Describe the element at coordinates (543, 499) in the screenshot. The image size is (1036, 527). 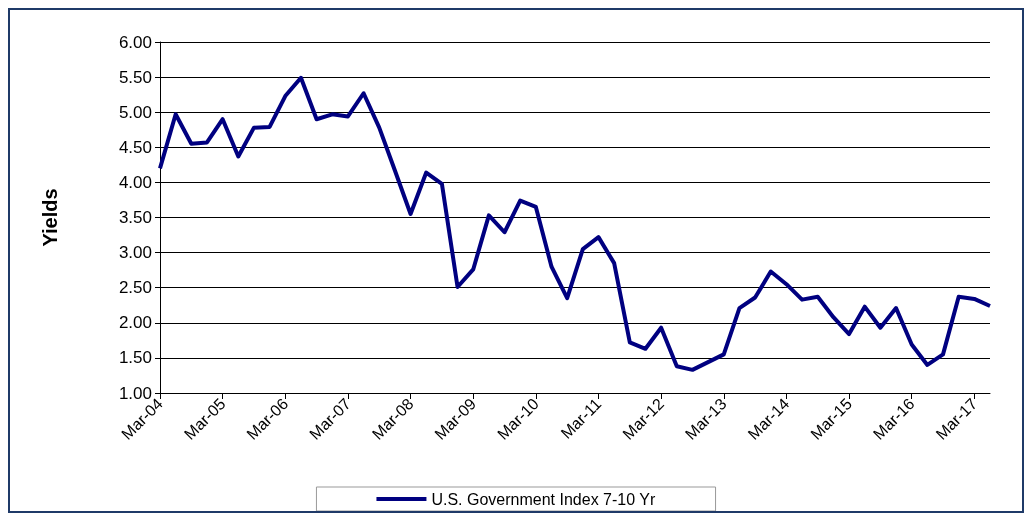
I see `legend-label: U.S. Government Index 7-10 Yr` at that location.